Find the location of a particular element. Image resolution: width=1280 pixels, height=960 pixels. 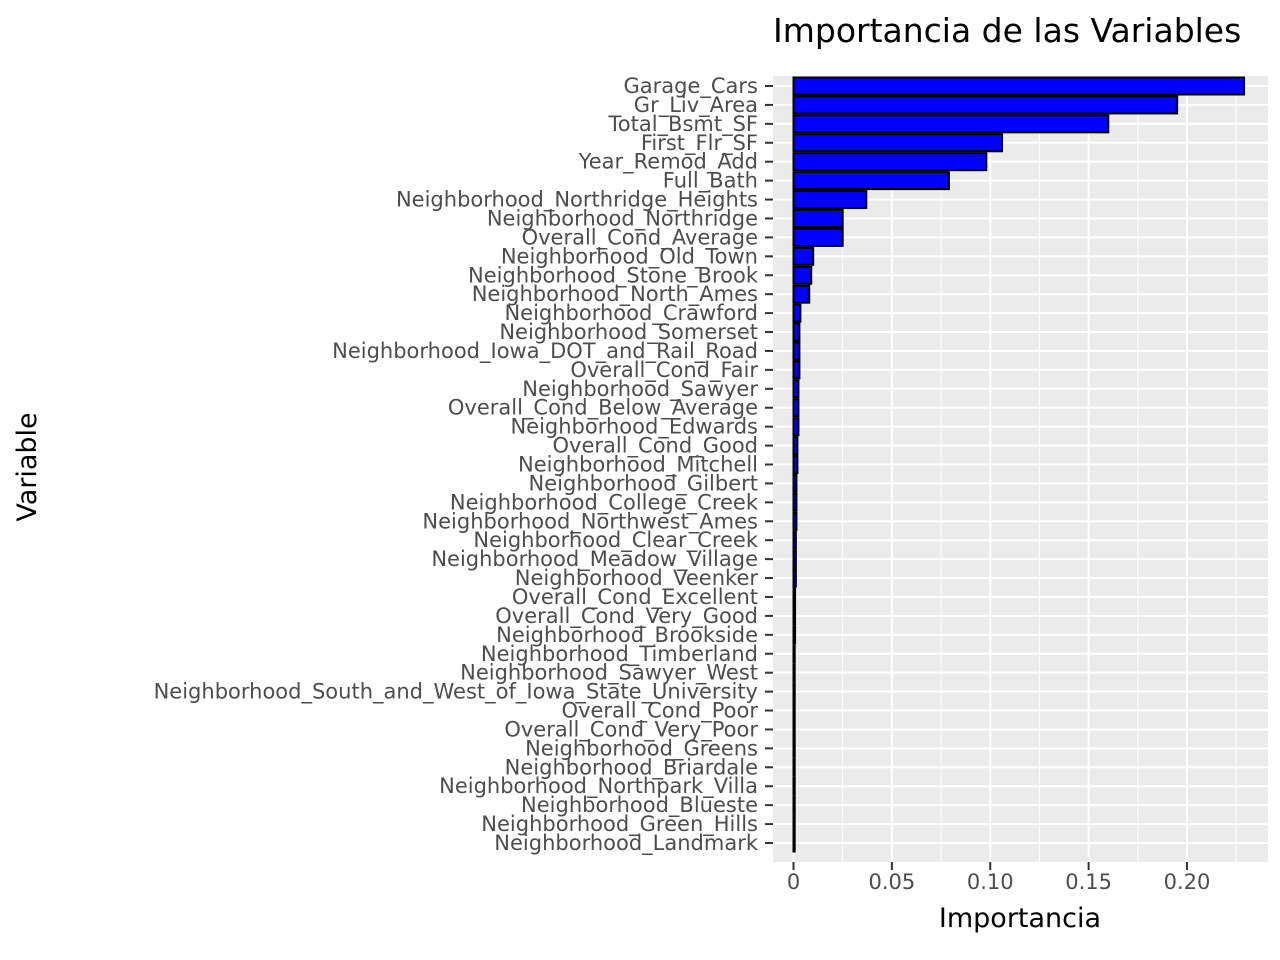

y-tick-label: Overall_Cond_Very_Poor is located at coordinates (631, 729).